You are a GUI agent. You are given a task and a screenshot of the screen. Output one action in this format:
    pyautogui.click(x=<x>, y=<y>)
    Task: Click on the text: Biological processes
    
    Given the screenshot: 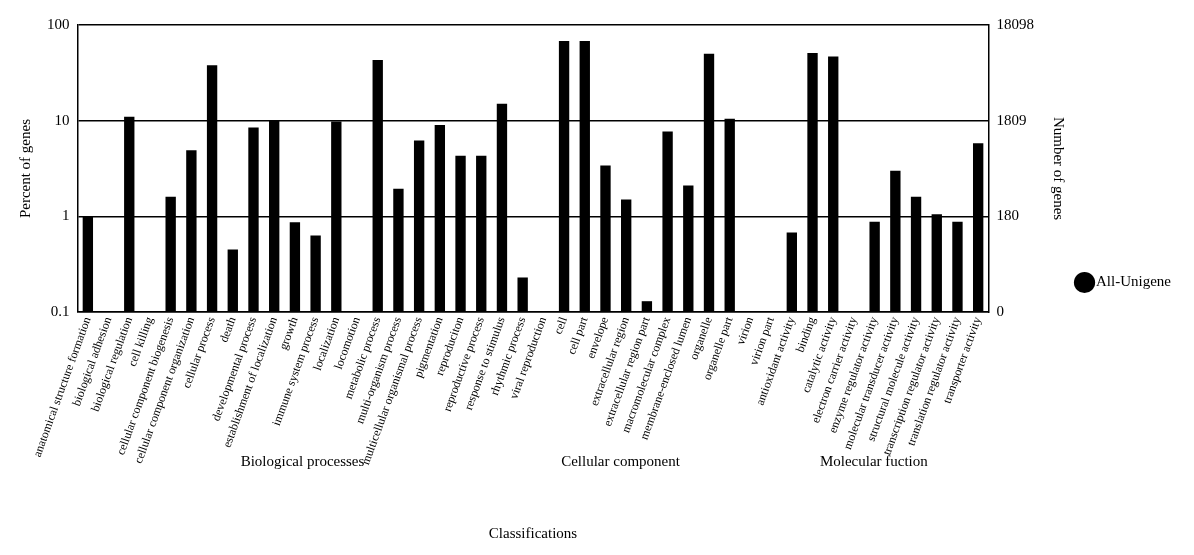 What is the action you would take?
    pyautogui.click(x=302, y=460)
    